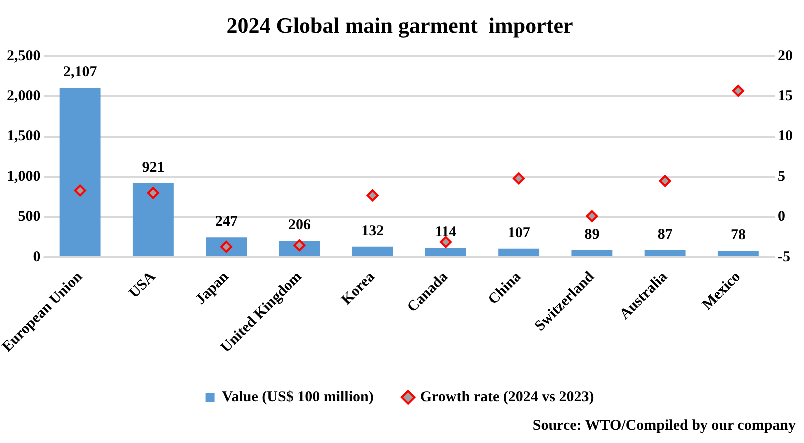  What do you see at coordinates (785, 56) in the screenshot?
I see `y2-tick-label: 20` at bounding box center [785, 56].